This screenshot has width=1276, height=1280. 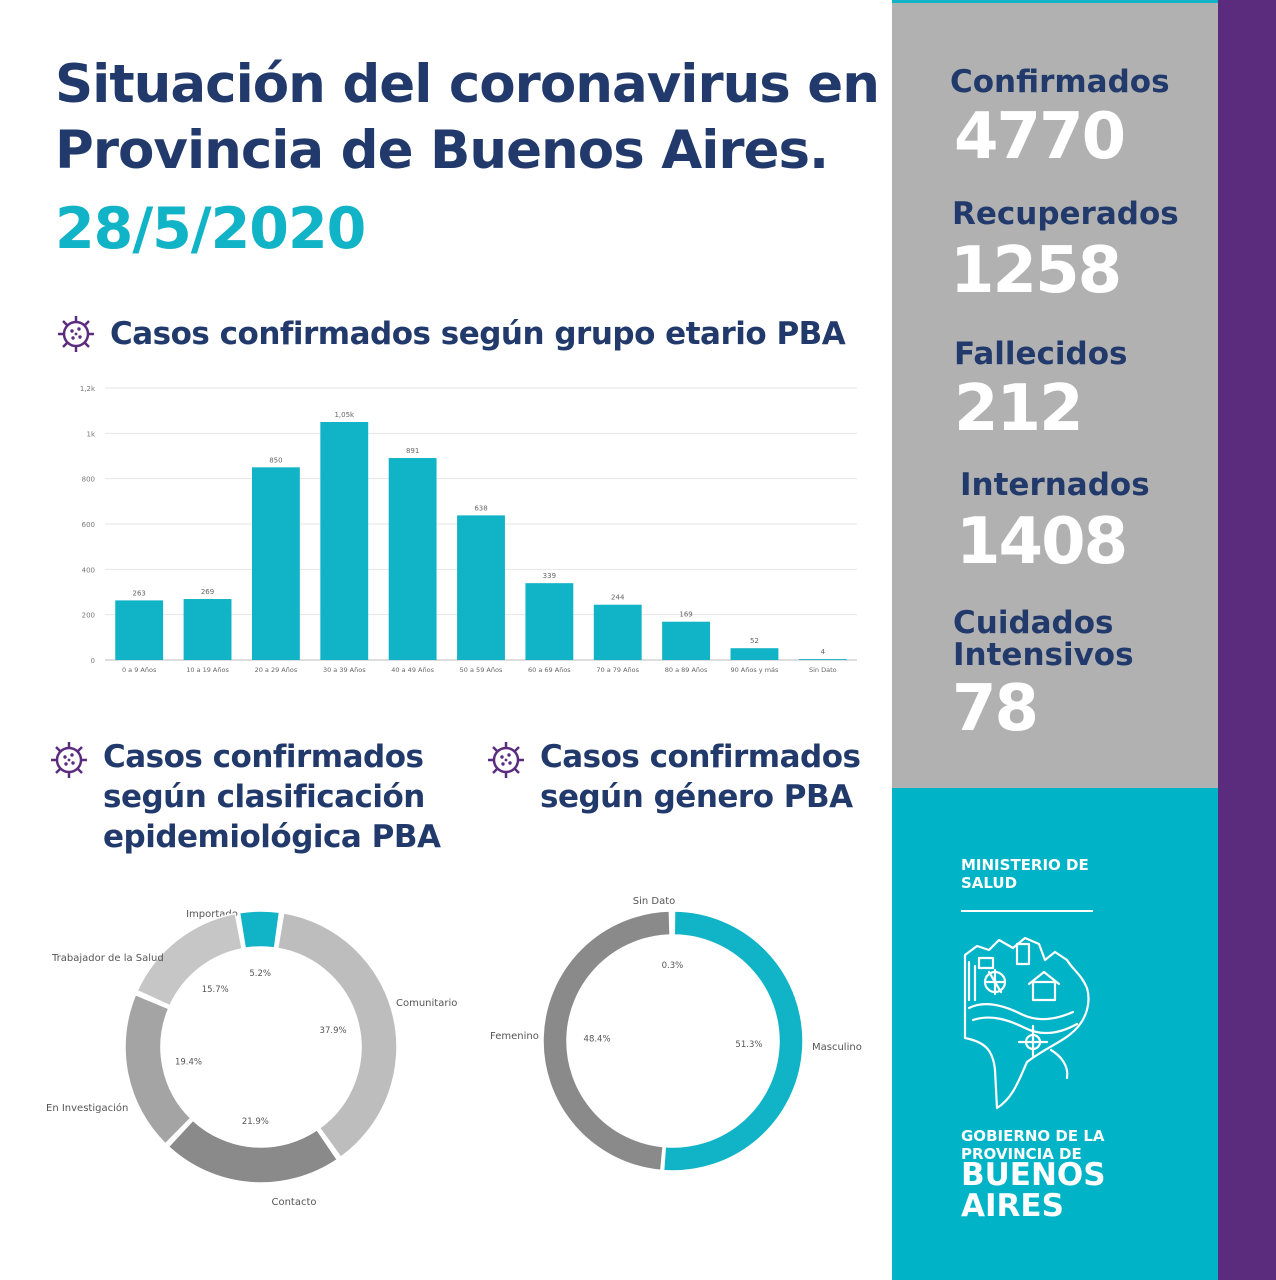 What do you see at coordinates (1247, 640) in the screenshot?
I see `purple-stripe` at bounding box center [1247, 640].